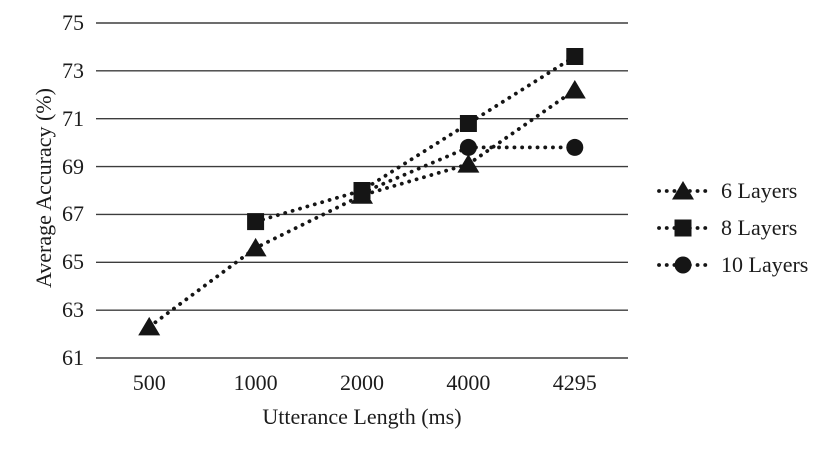  Describe the element at coordinates (43, 188) in the screenshot. I see `y-axis-title: Average Accuracy (%)` at that location.